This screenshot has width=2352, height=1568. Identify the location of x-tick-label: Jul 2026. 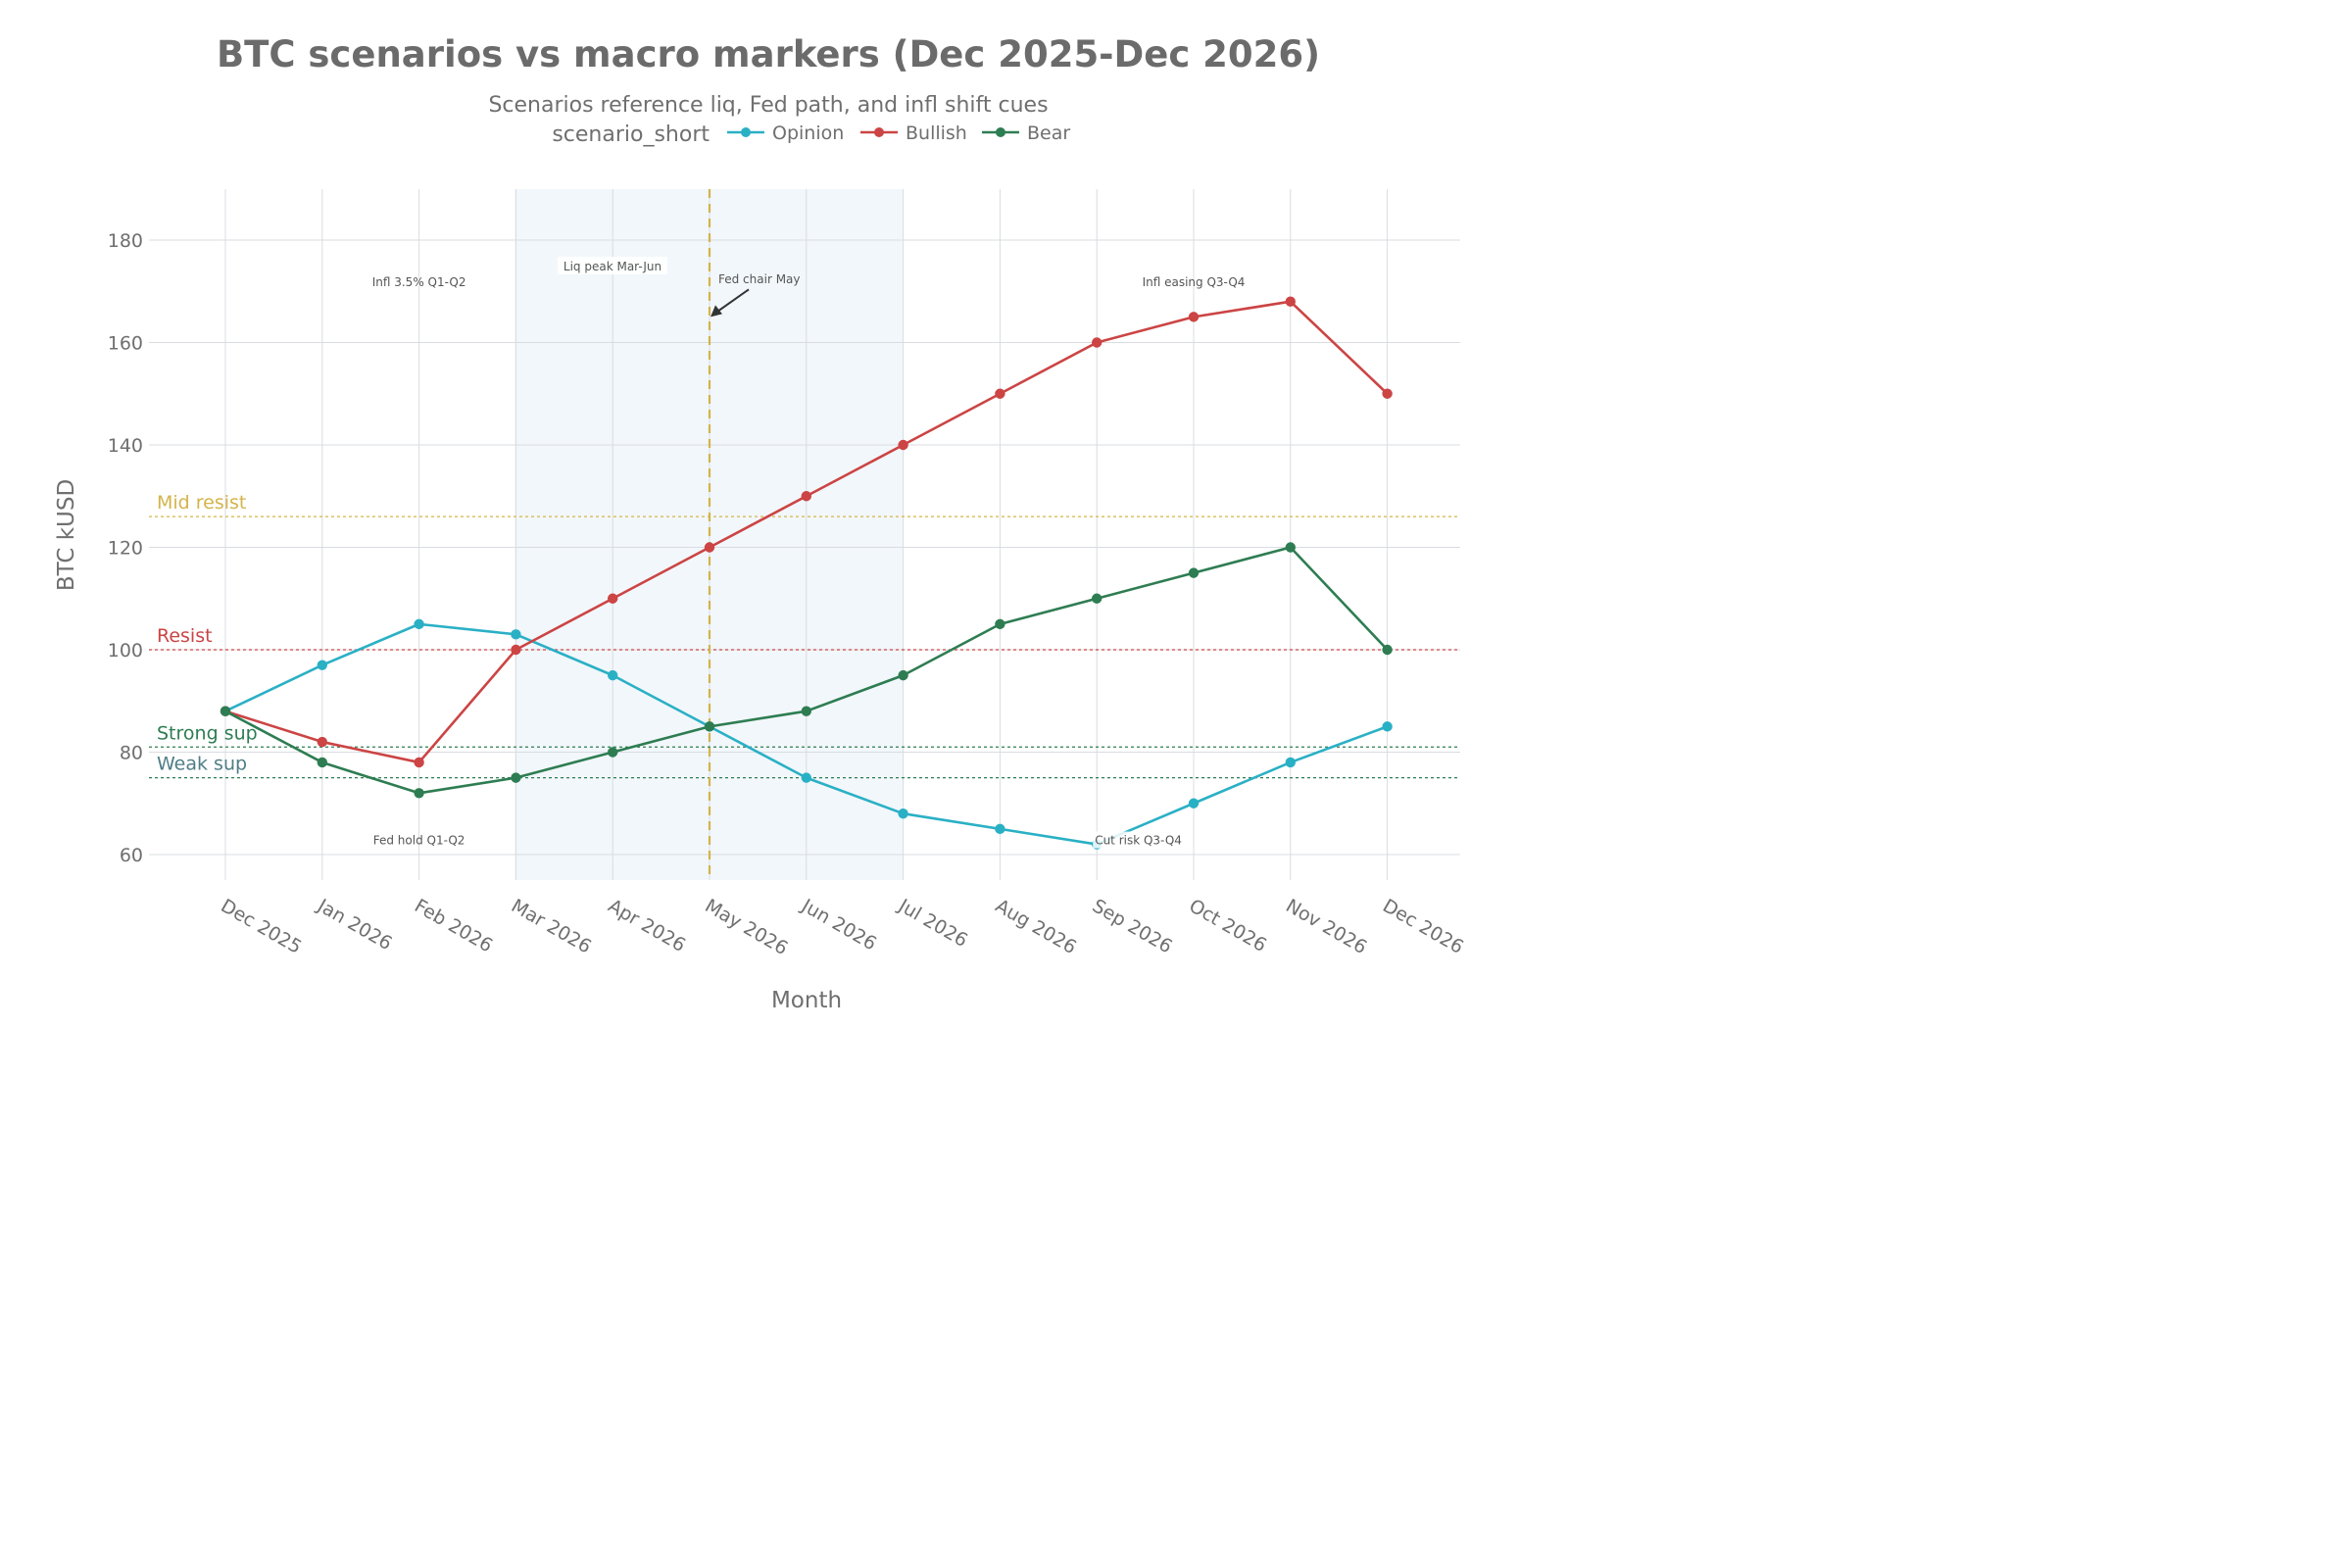
(932, 923).